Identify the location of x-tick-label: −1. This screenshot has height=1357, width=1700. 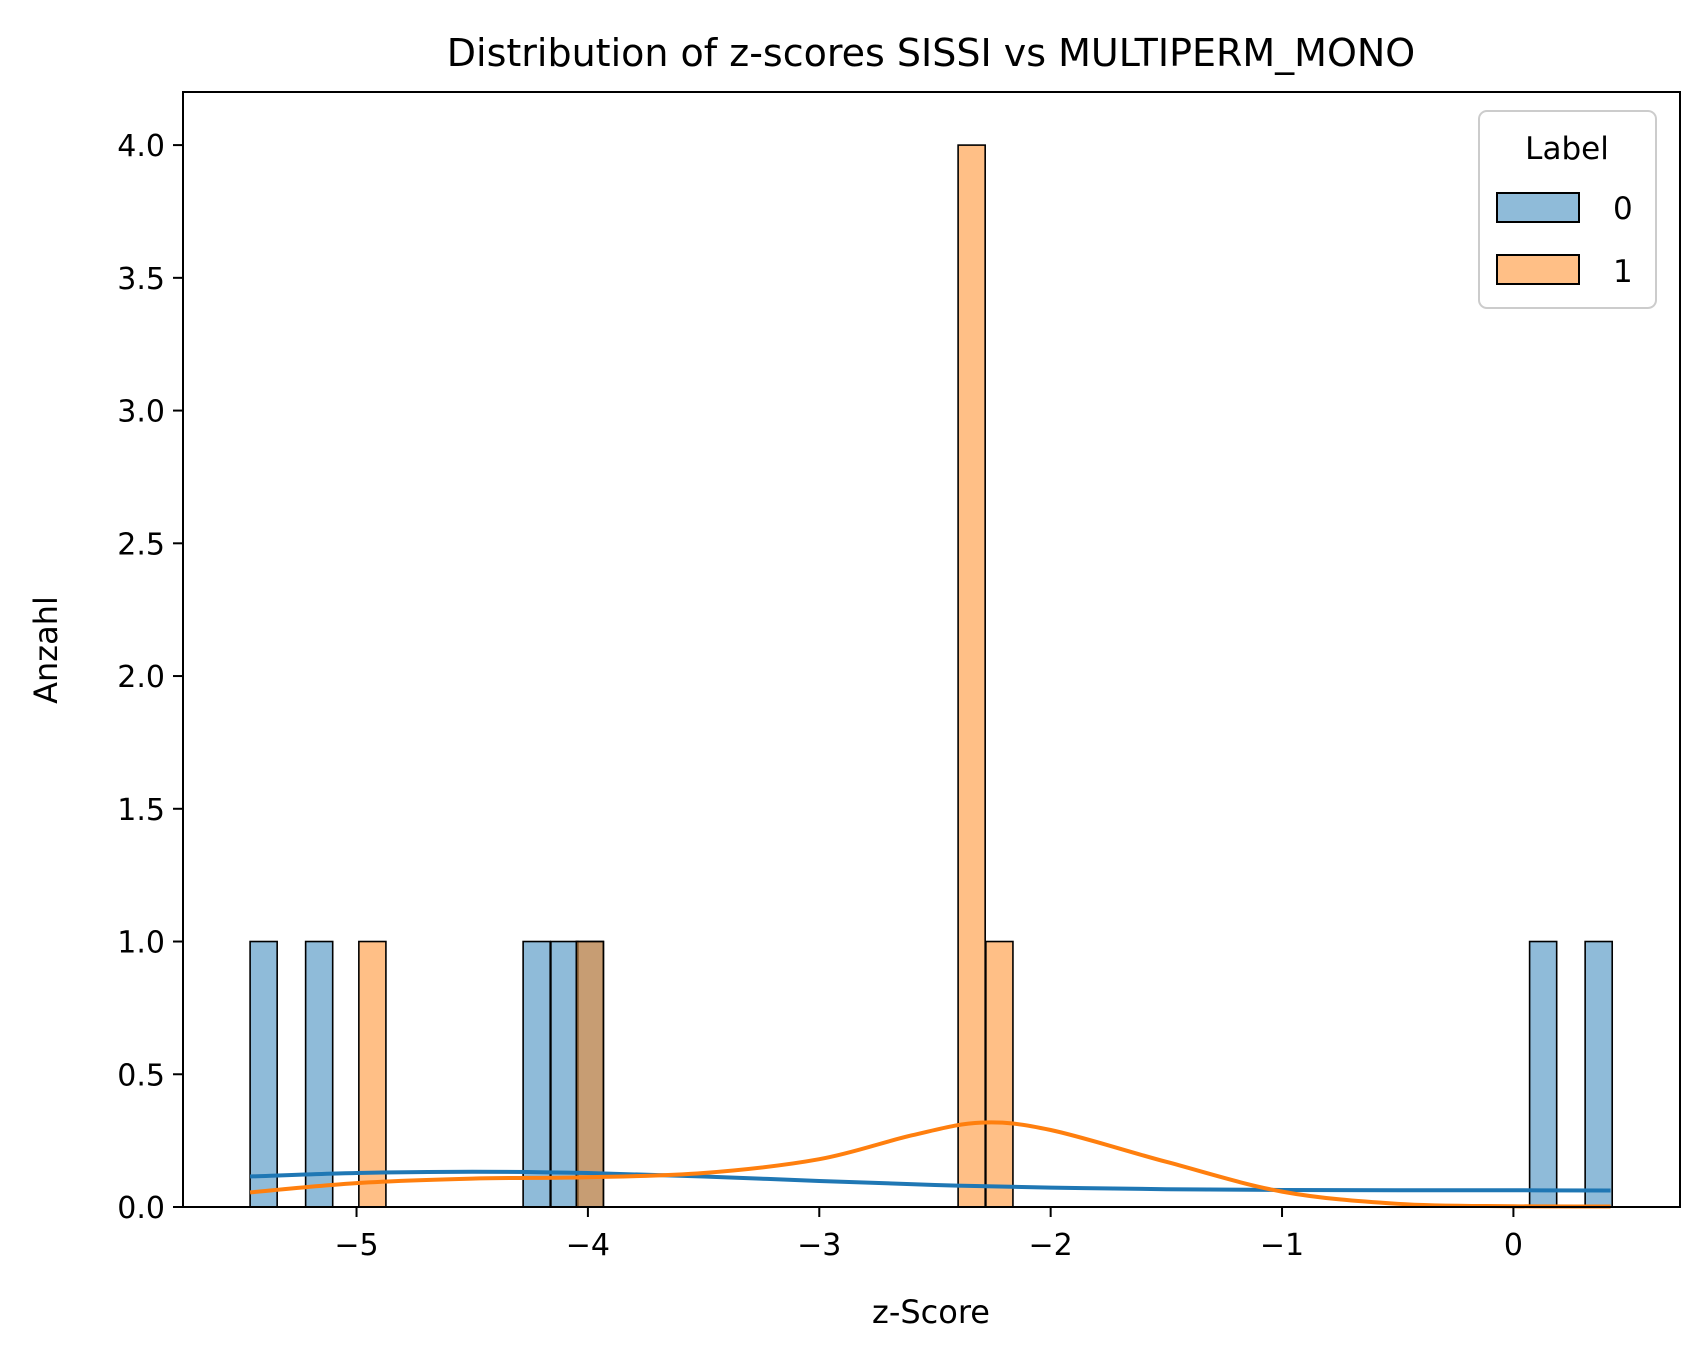
(1282, 1245).